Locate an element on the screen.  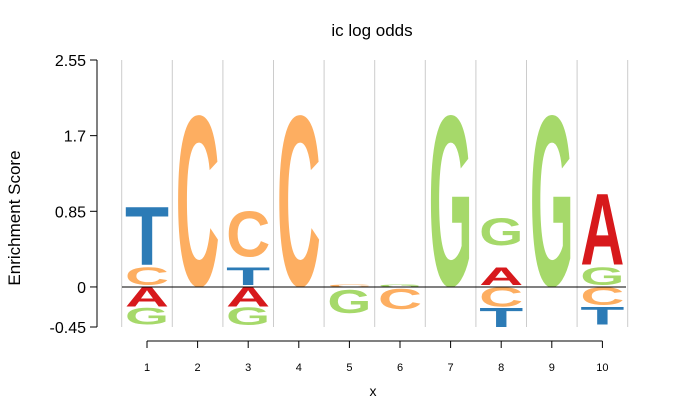
x-tick-label: 2 is located at coordinates (198, 368).